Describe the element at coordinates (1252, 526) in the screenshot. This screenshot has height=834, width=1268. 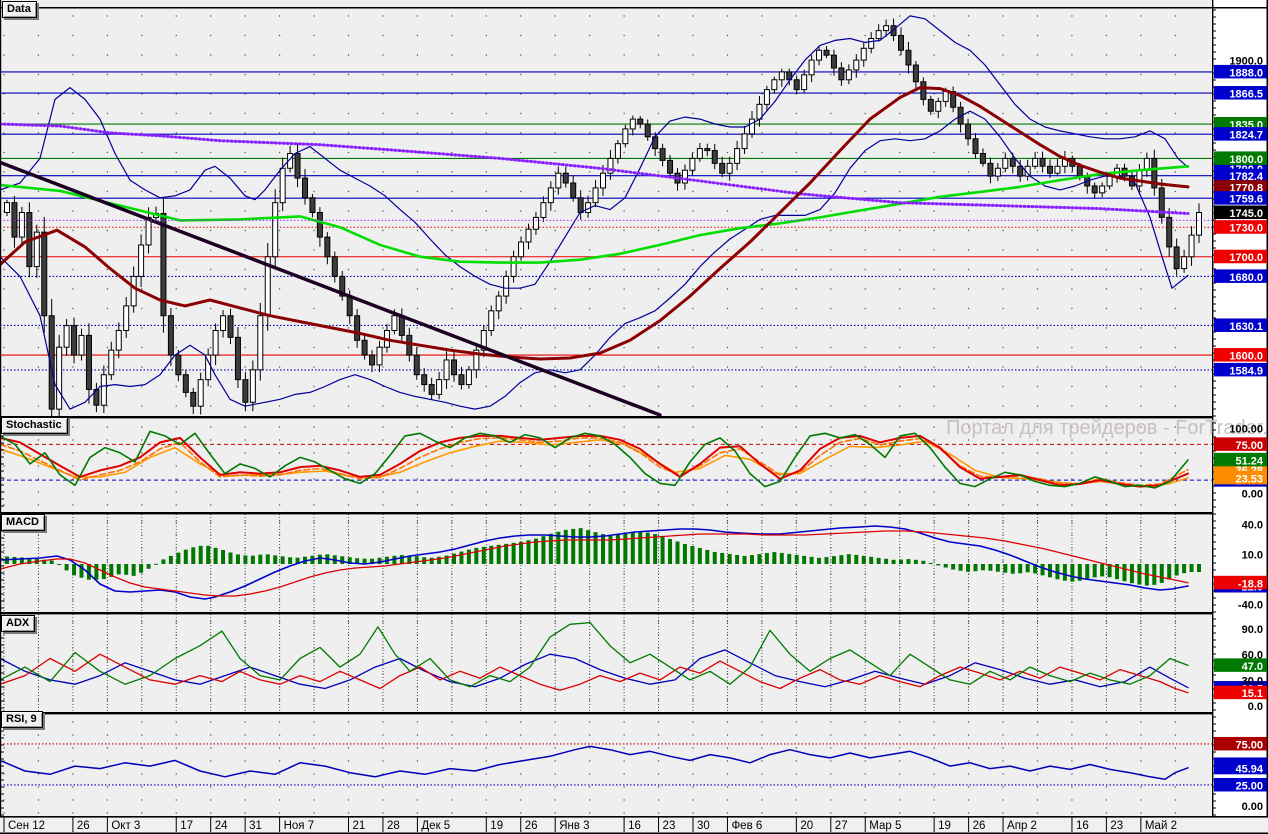
I see `axis-label-40.0: 40.0` at that location.